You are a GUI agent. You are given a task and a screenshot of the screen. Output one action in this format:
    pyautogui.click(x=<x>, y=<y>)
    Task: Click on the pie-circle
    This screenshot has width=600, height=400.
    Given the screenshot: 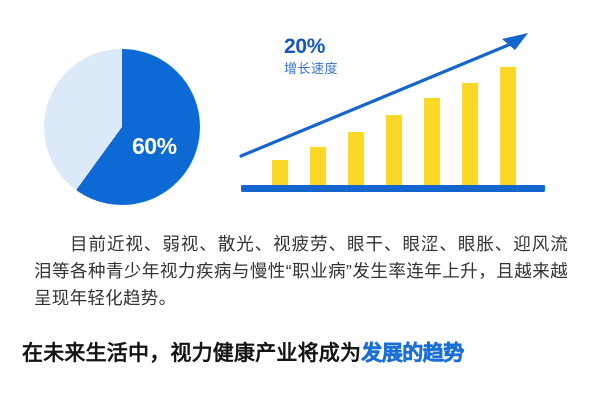 What is the action you would take?
    pyautogui.click(x=122, y=127)
    